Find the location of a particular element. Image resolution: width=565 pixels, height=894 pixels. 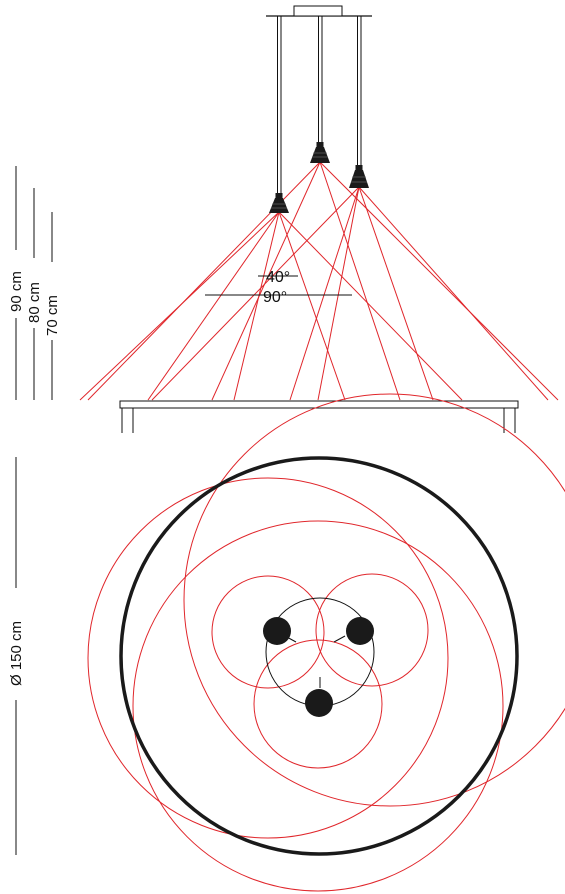

pendant-shades-plan is located at coordinates (318, 667).